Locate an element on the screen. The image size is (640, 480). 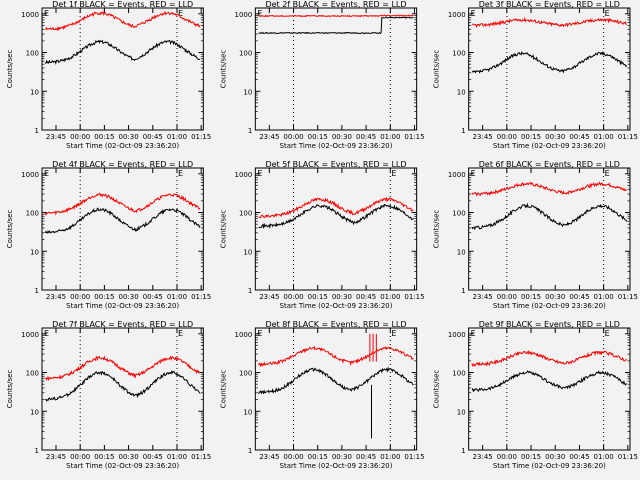
chart-title: Det 8f BLACK = Events, RED = LLD is located at coordinates (335, 324).